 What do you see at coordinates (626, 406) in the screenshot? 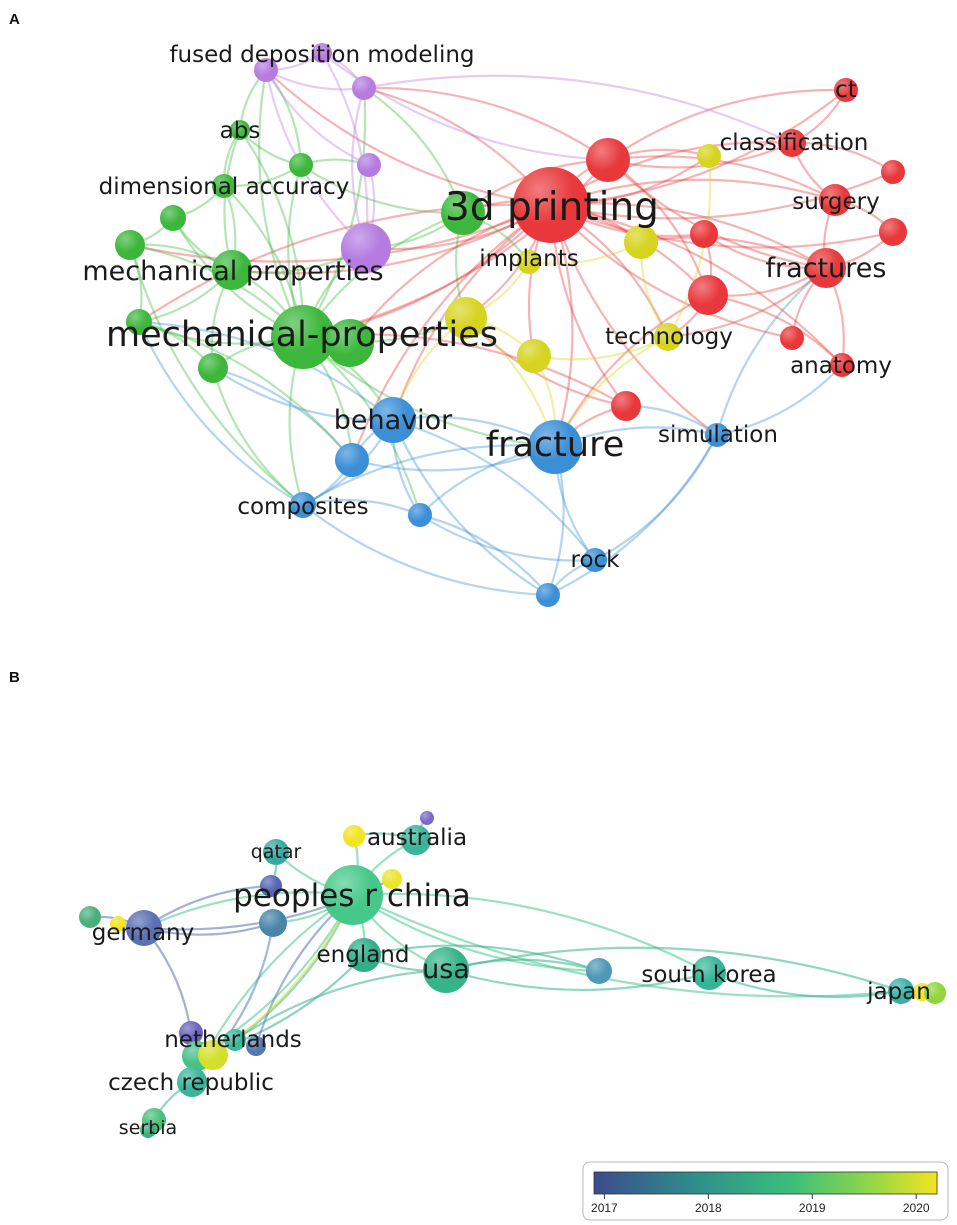
I see `node-highlight-r6` at bounding box center [626, 406].